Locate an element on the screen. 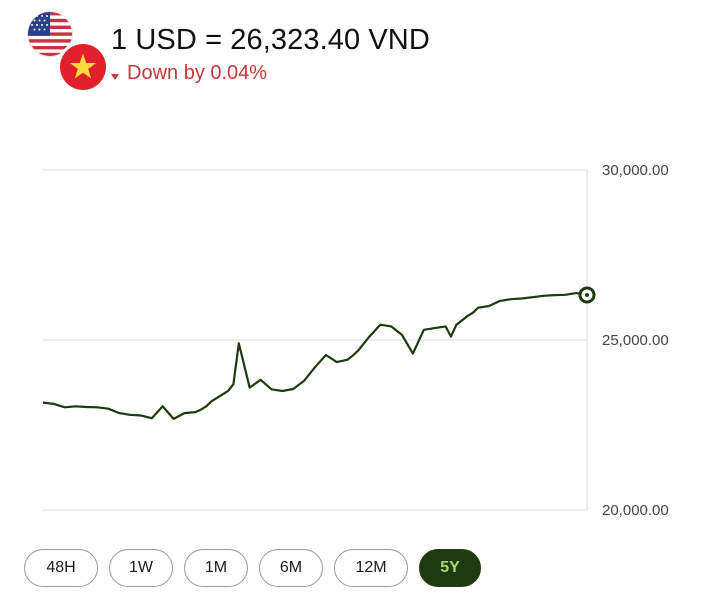  down-arrow-icon is located at coordinates (115, 76).